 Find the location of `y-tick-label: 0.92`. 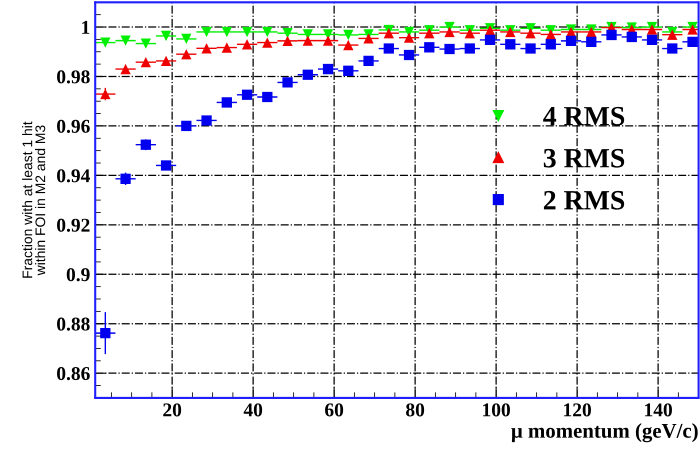

y-tick-label: 0.92 is located at coordinates (73, 225).